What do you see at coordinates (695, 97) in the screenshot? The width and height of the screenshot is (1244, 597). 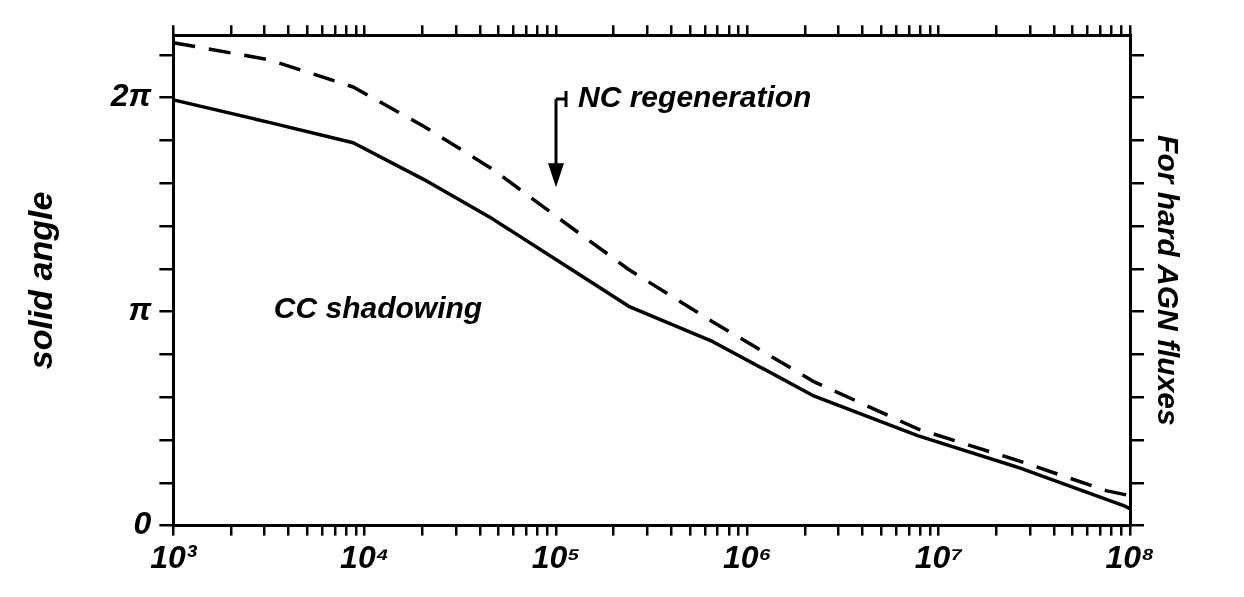 I see `annotation: NC regeneration` at bounding box center [695, 97].